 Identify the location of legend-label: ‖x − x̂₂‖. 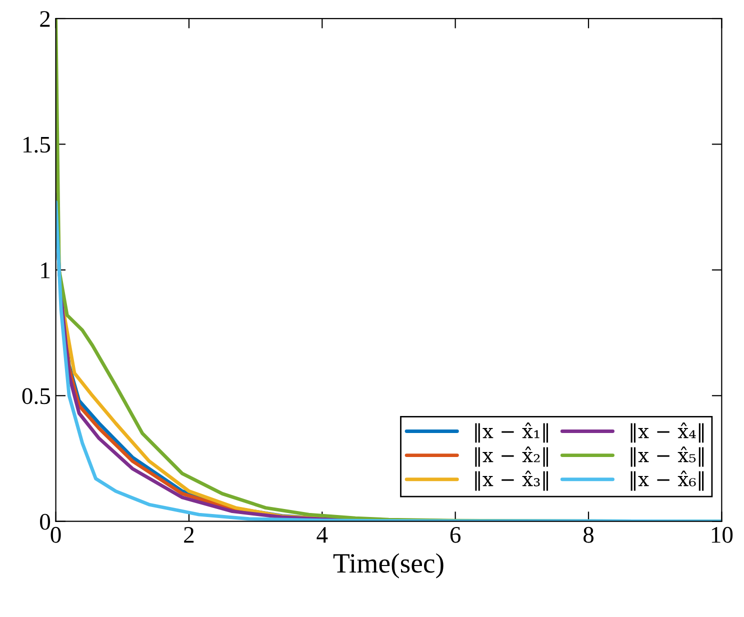
(511, 456).